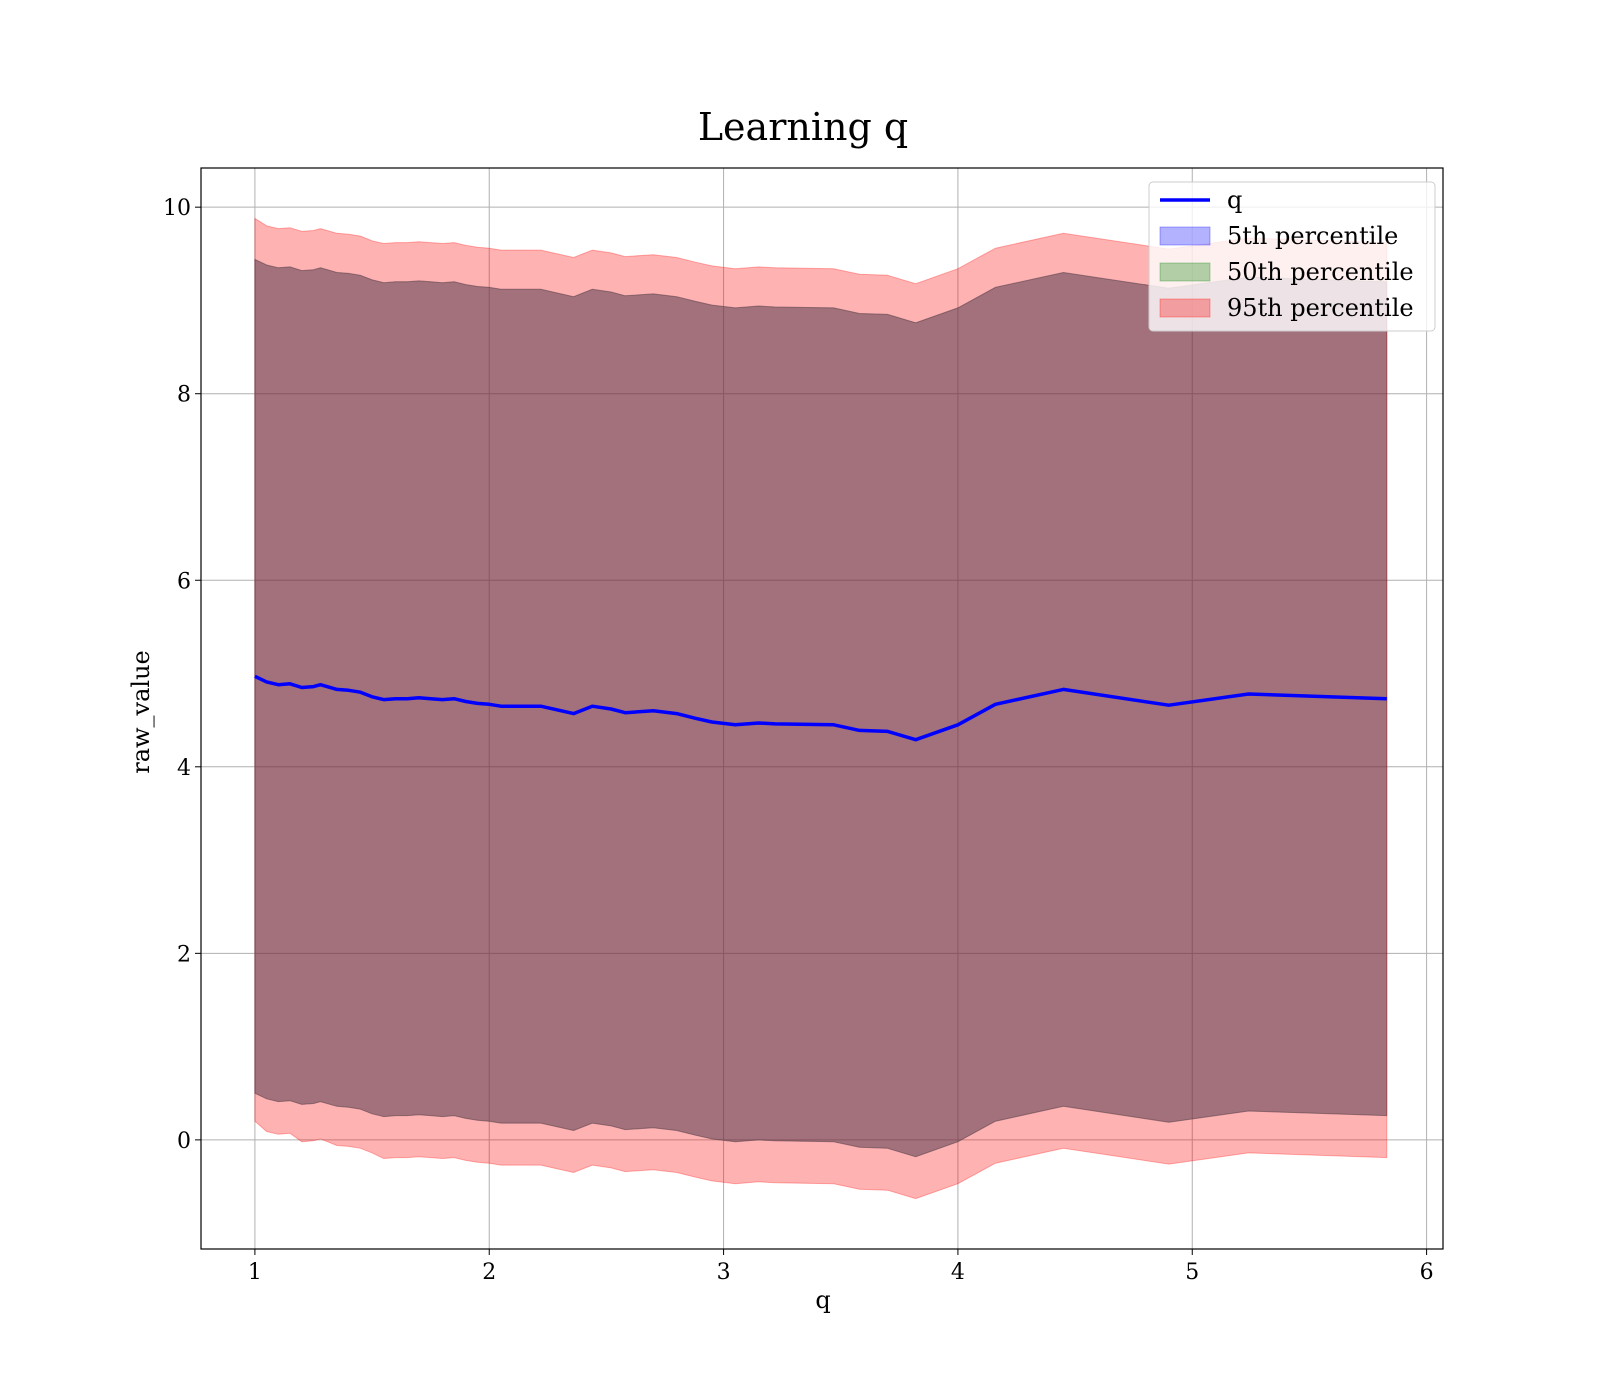  What do you see at coordinates (1234, 200) in the screenshot?
I see `legend-q-label: q` at bounding box center [1234, 200].